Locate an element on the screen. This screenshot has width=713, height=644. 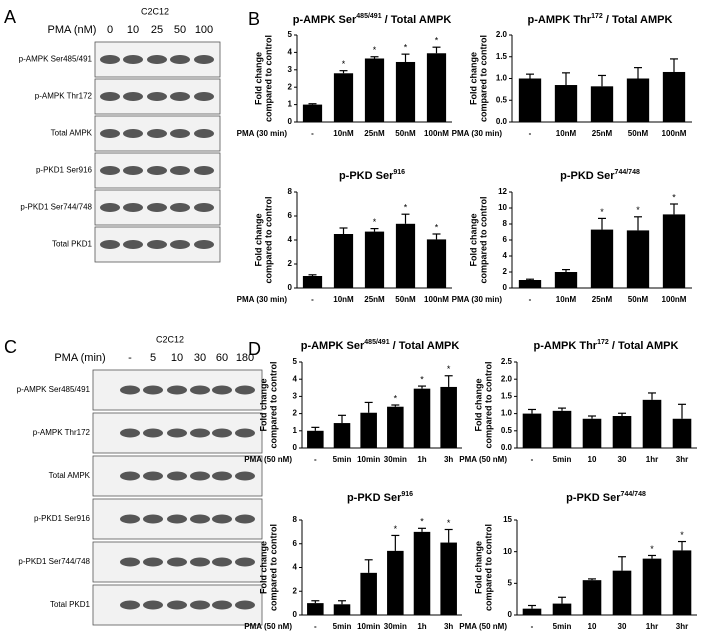
y-tick-label: 8 is located at coordinates (290, 191).